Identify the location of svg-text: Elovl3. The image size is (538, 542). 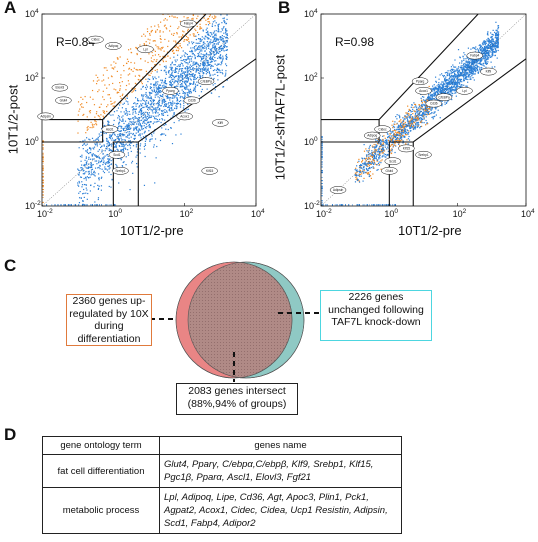
(59, 88).